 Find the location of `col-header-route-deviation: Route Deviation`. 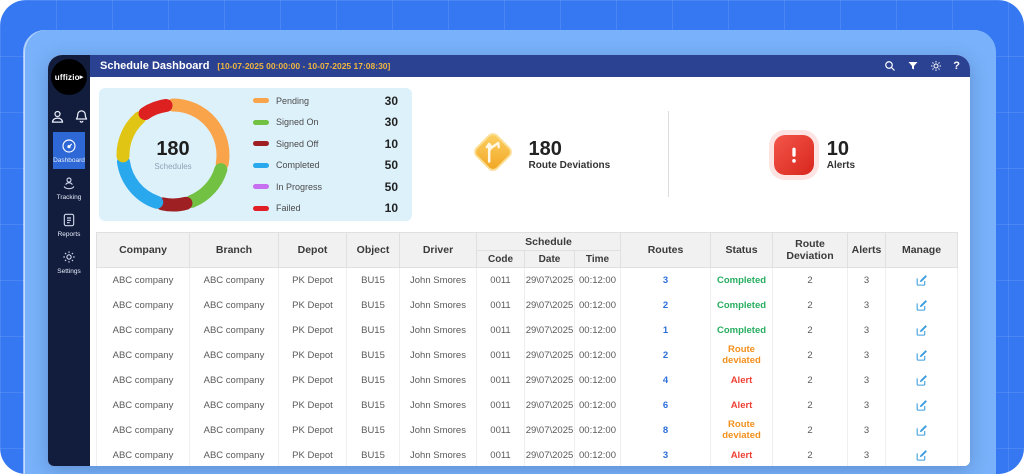

col-header-route-deviation: Route Deviation is located at coordinates (810, 250).